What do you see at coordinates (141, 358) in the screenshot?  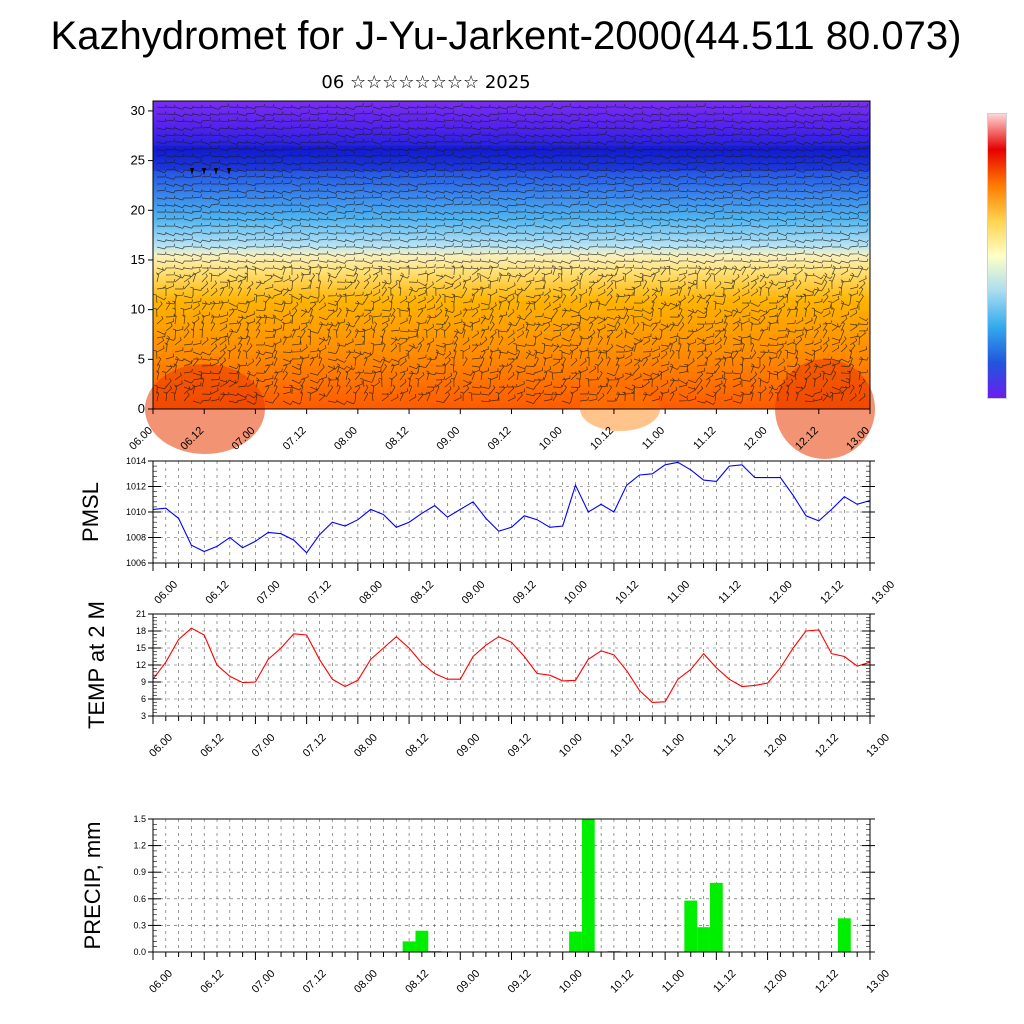 I see `y-tick-label: 5` at bounding box center [141, 358].